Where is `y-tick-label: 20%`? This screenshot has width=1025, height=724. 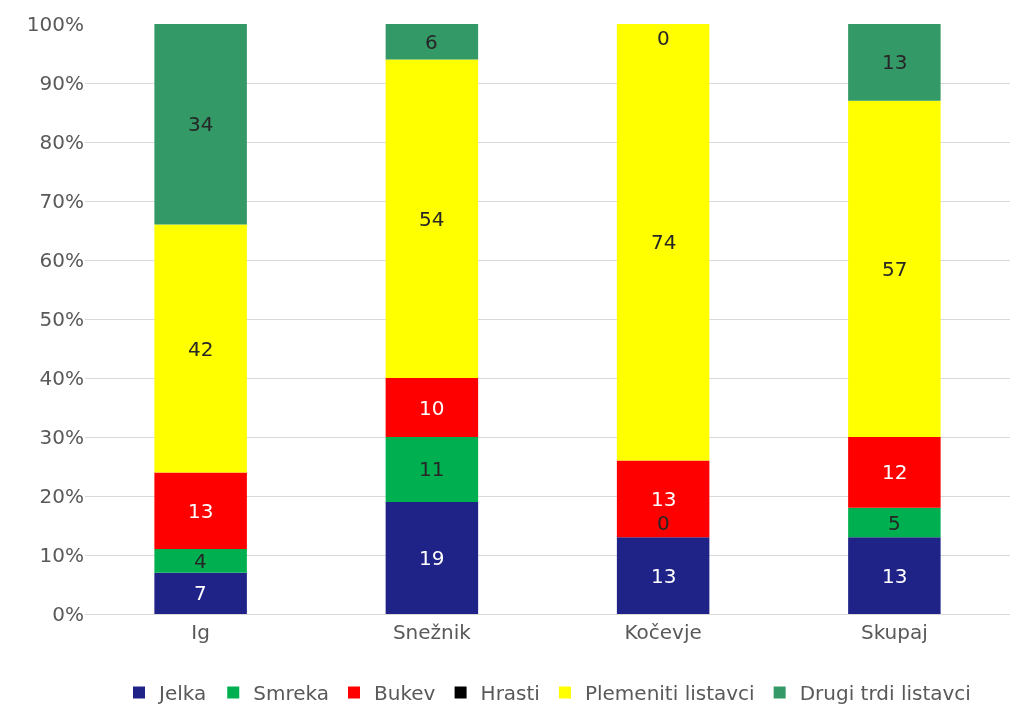
y-tick-label: 20% is located at coordinates (61, 496).